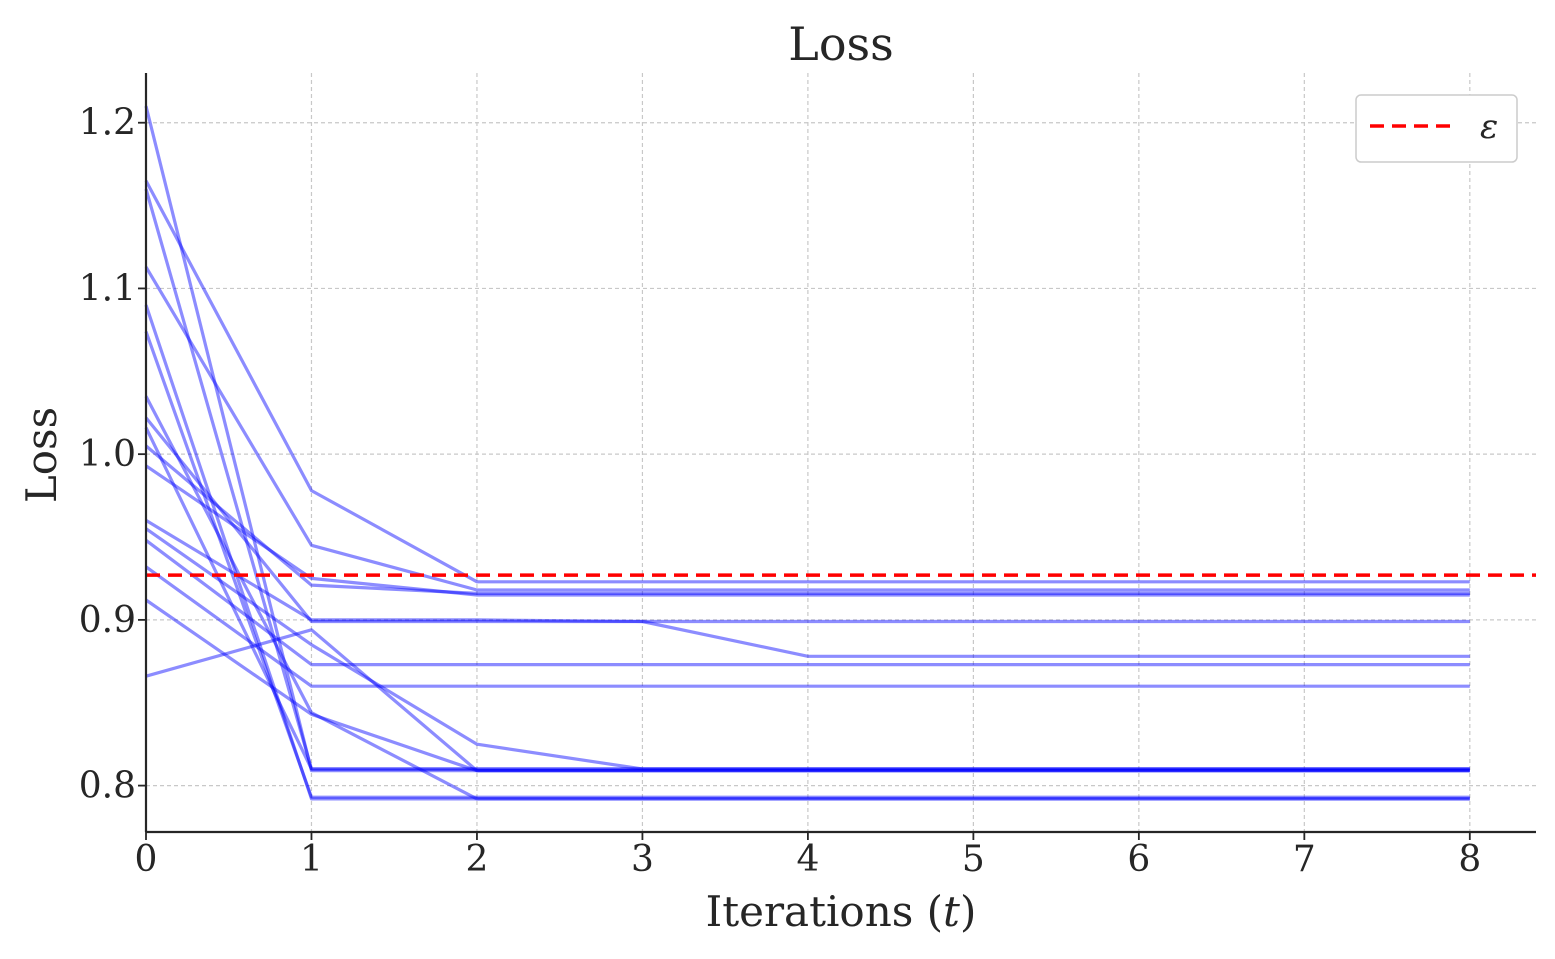 This screenshot has height=959, width=1555. What do you see at coordinates (107, 786) in the screenshot?
I see `y-tick-label: 0.8` at bounding box center [107, 786].